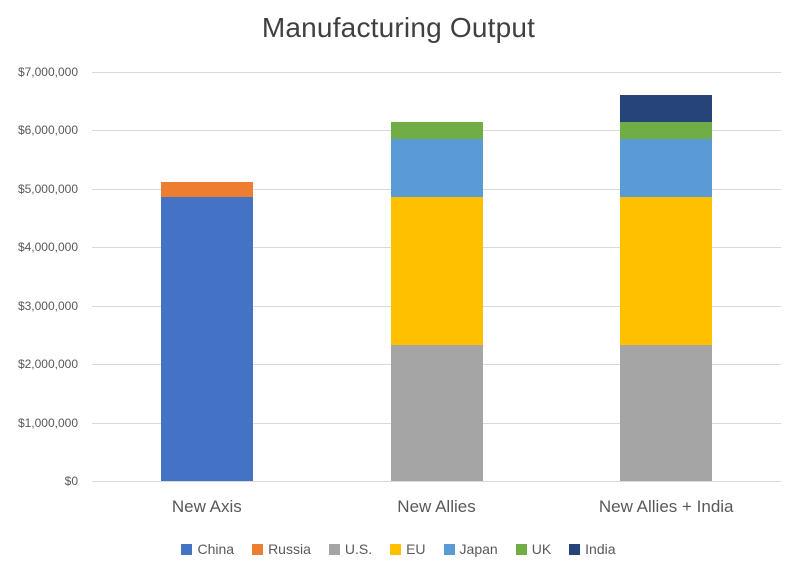  What do you see at coordinates (216, 549) in the screenshot?
I see `legend-label: China` at bounding box center [216, 549].